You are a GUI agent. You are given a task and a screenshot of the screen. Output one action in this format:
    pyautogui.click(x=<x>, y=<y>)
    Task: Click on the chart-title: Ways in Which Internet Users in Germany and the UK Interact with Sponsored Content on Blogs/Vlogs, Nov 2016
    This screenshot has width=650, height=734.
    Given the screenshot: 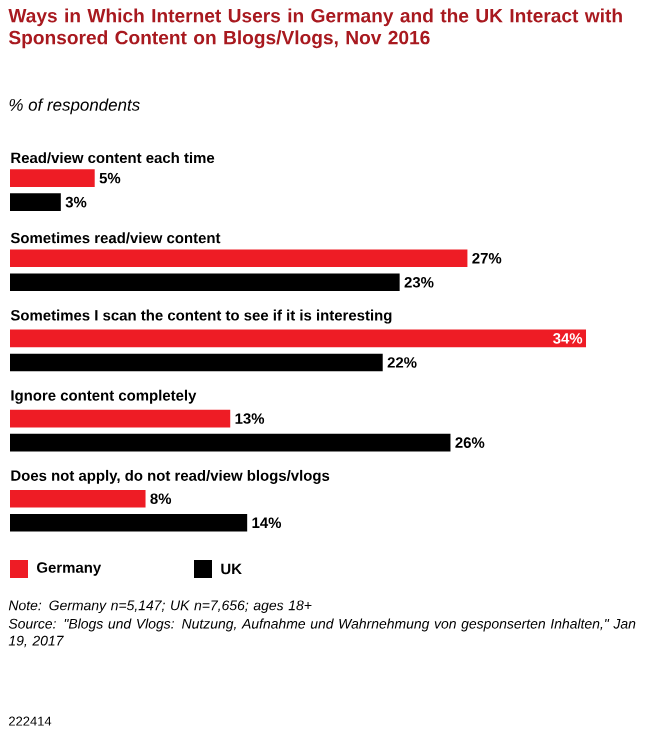 What is the action you would take?
    pyautogui.click(x=315, y=28)
    